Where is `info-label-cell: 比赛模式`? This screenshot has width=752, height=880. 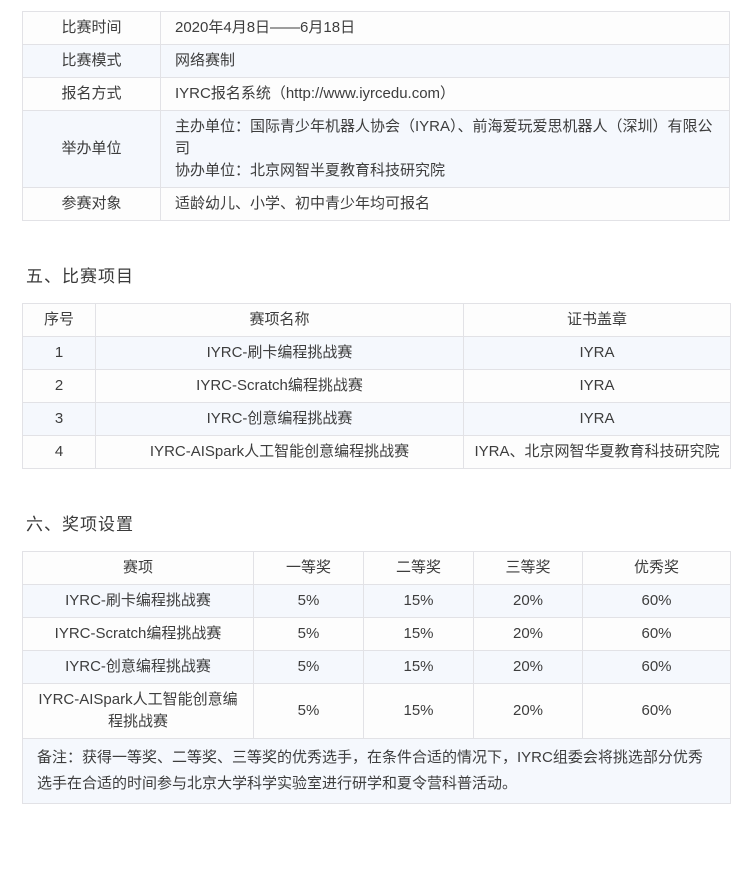 info-label-cell: 比赛模式 is located at coordinates (91, 61).